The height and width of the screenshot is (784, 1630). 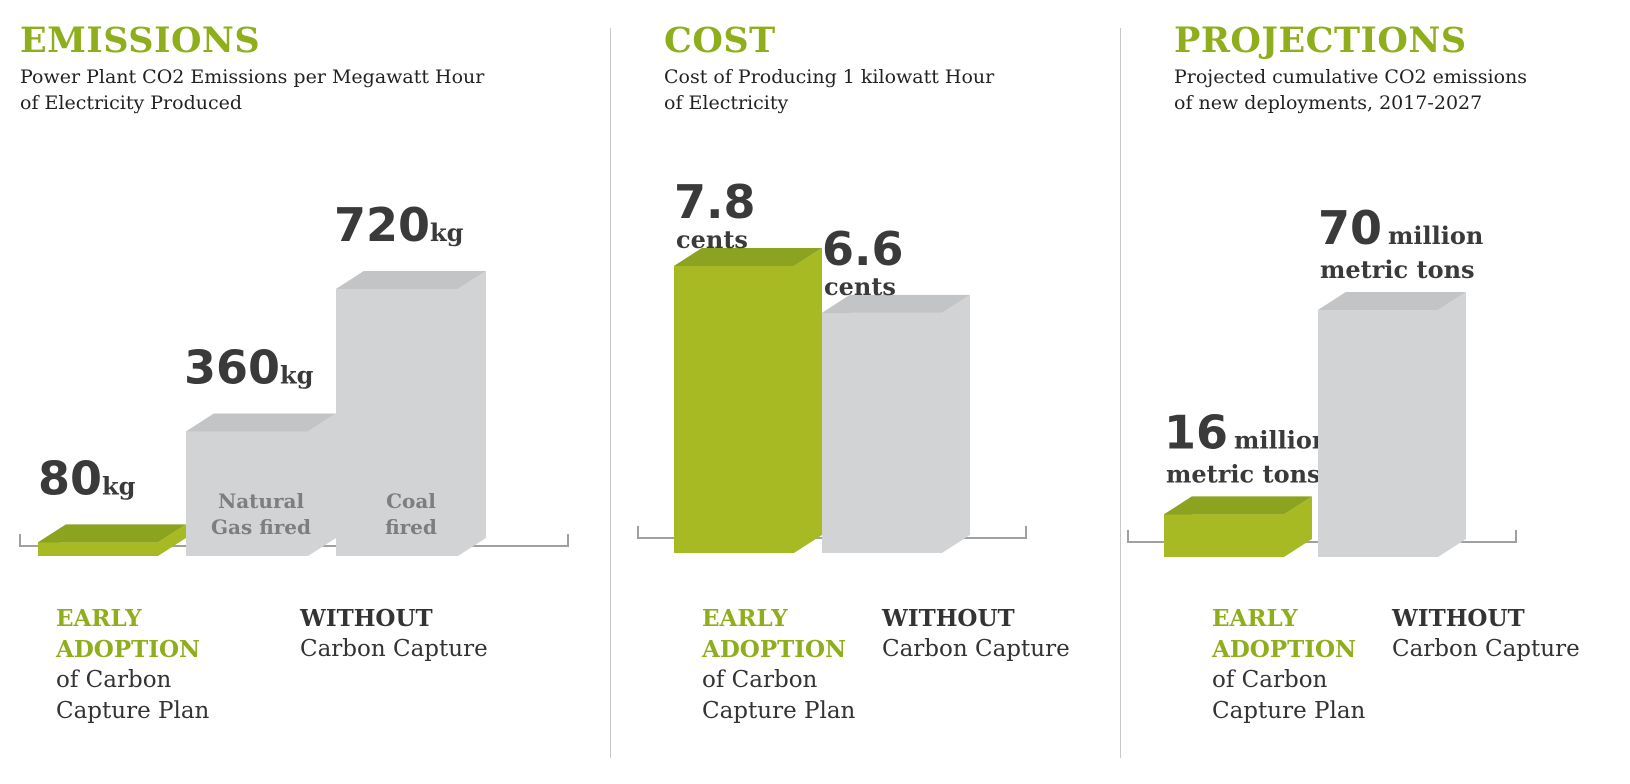 I want to click on bar-value-label: 720kg, so click(x=399, y=225).